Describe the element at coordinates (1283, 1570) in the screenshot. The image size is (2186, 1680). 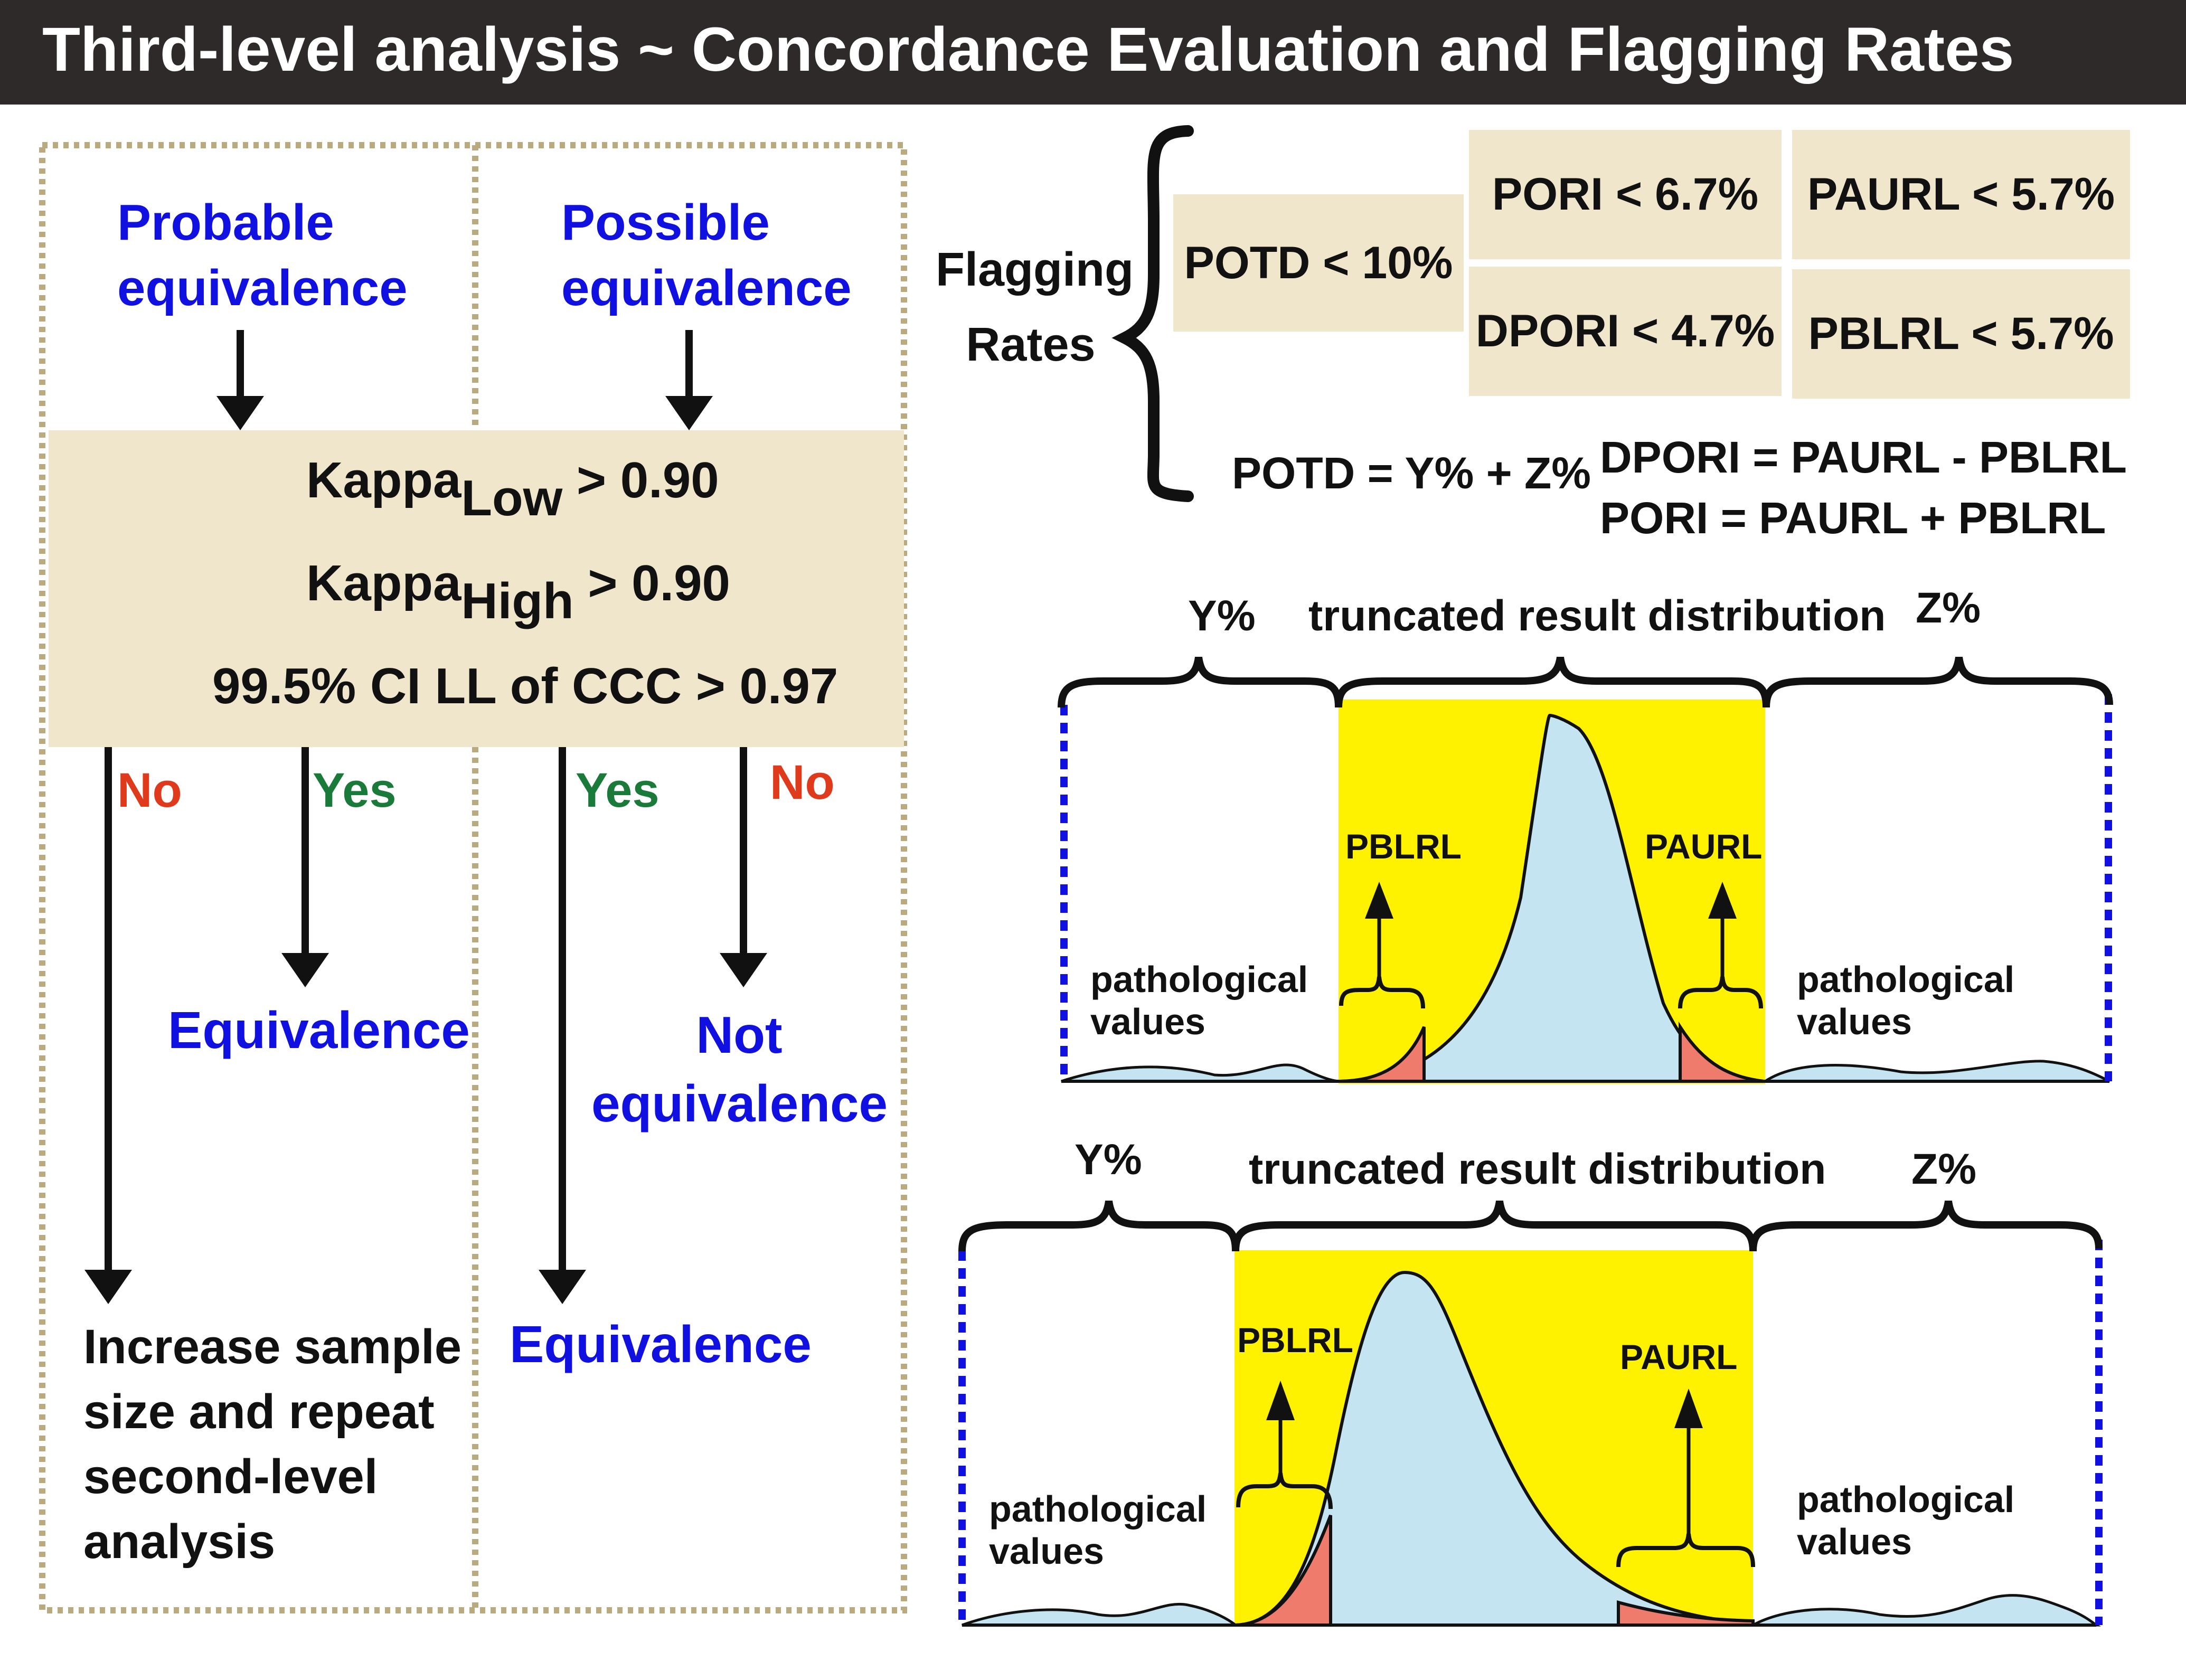
I see `lower-tail-bottom` at that location.